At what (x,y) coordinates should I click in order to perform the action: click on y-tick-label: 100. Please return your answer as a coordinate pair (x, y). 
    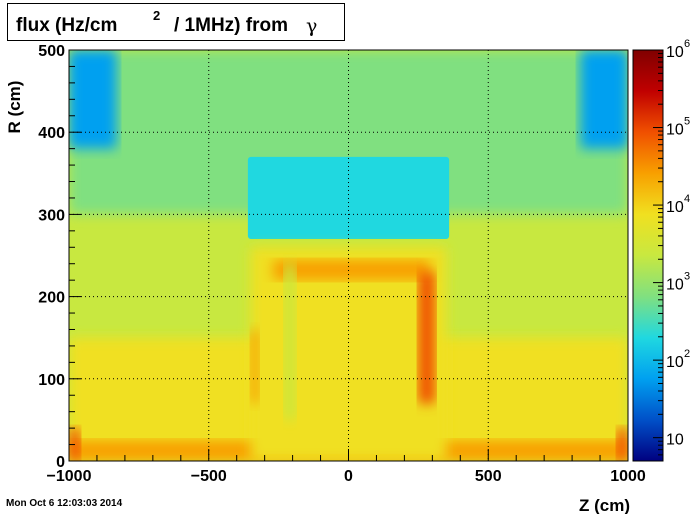
    Looking at the image, I should click on (51, 380).